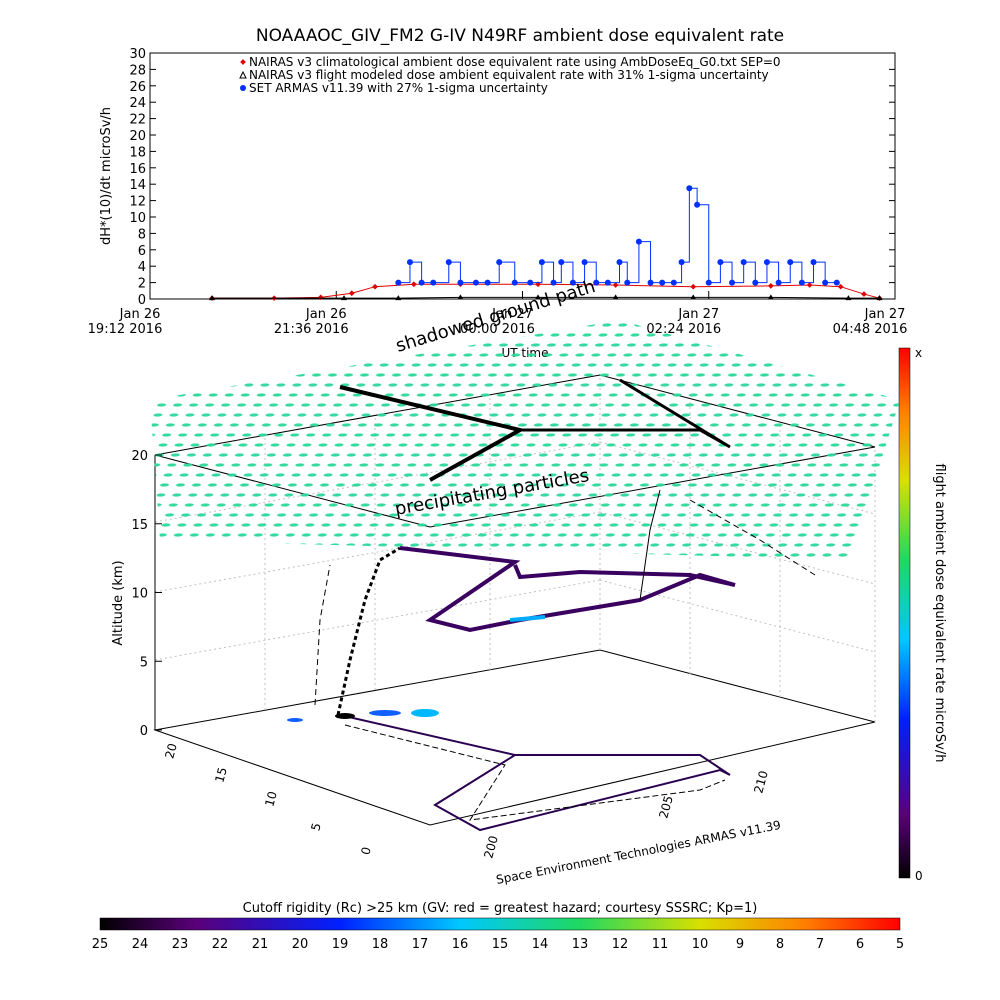  I want to click on colorbar-tick-label: 15, so click(500, 944).